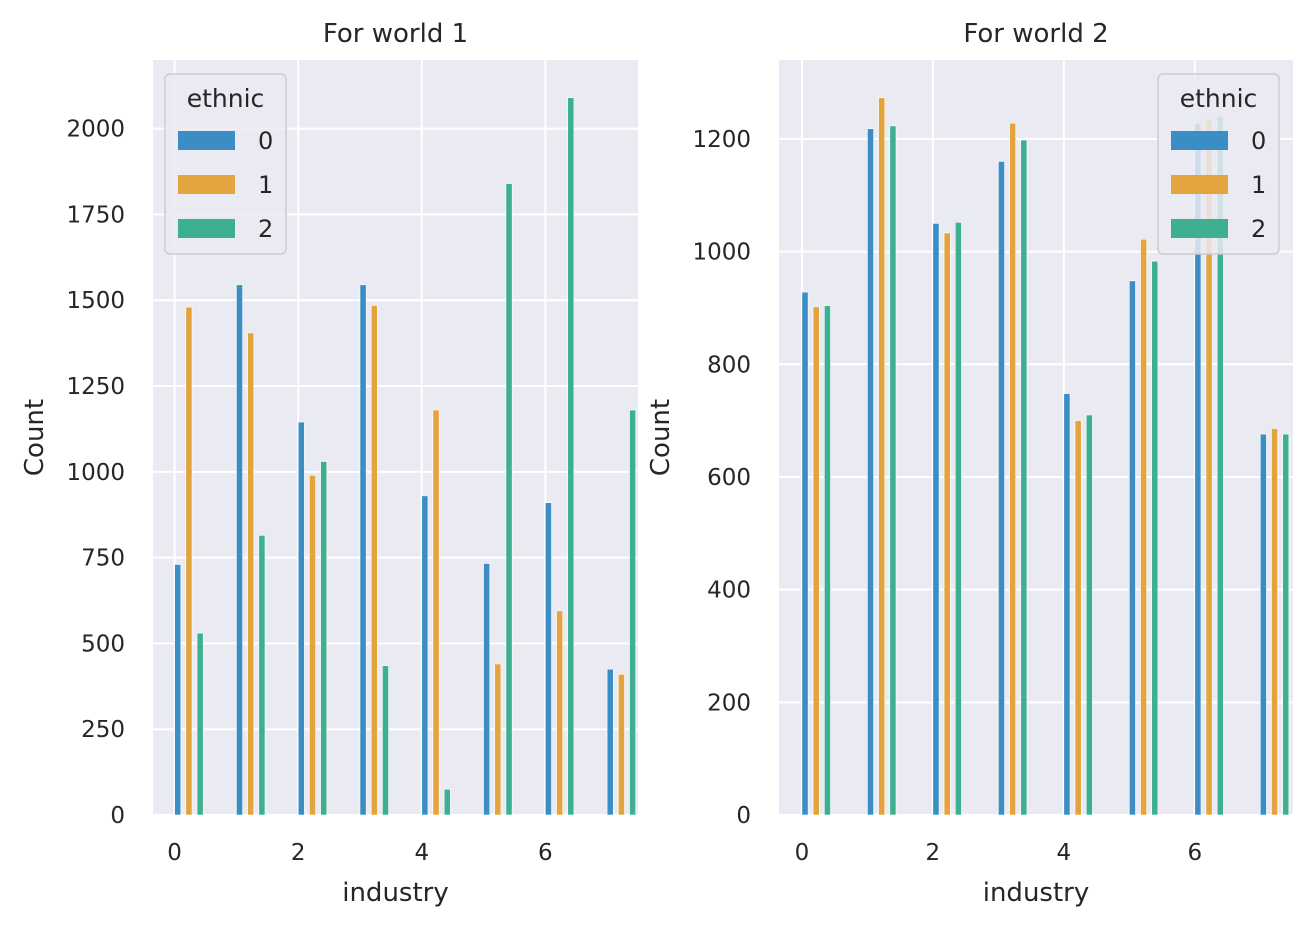  I want to click on y-tick-label: 800, so click(729, 365).